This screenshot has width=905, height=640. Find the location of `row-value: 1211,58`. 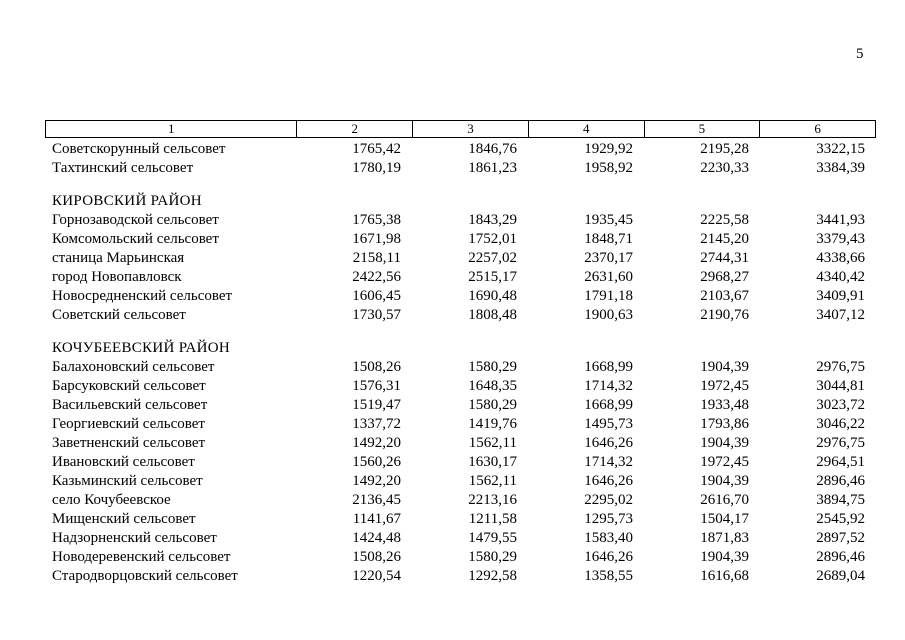

row-value: 1211,58 is located at coordinates (492, 519).